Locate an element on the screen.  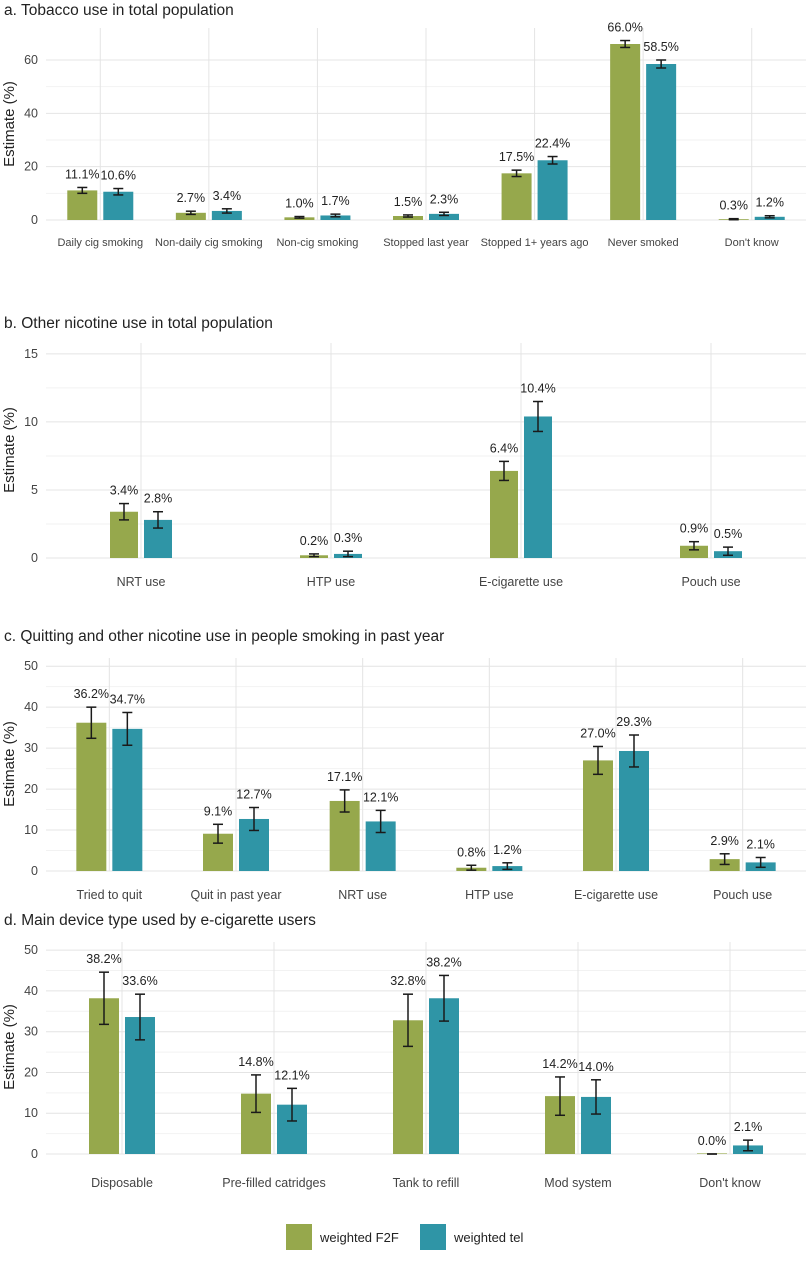
data-label: 2.3% is located at coordinates (444, 199).